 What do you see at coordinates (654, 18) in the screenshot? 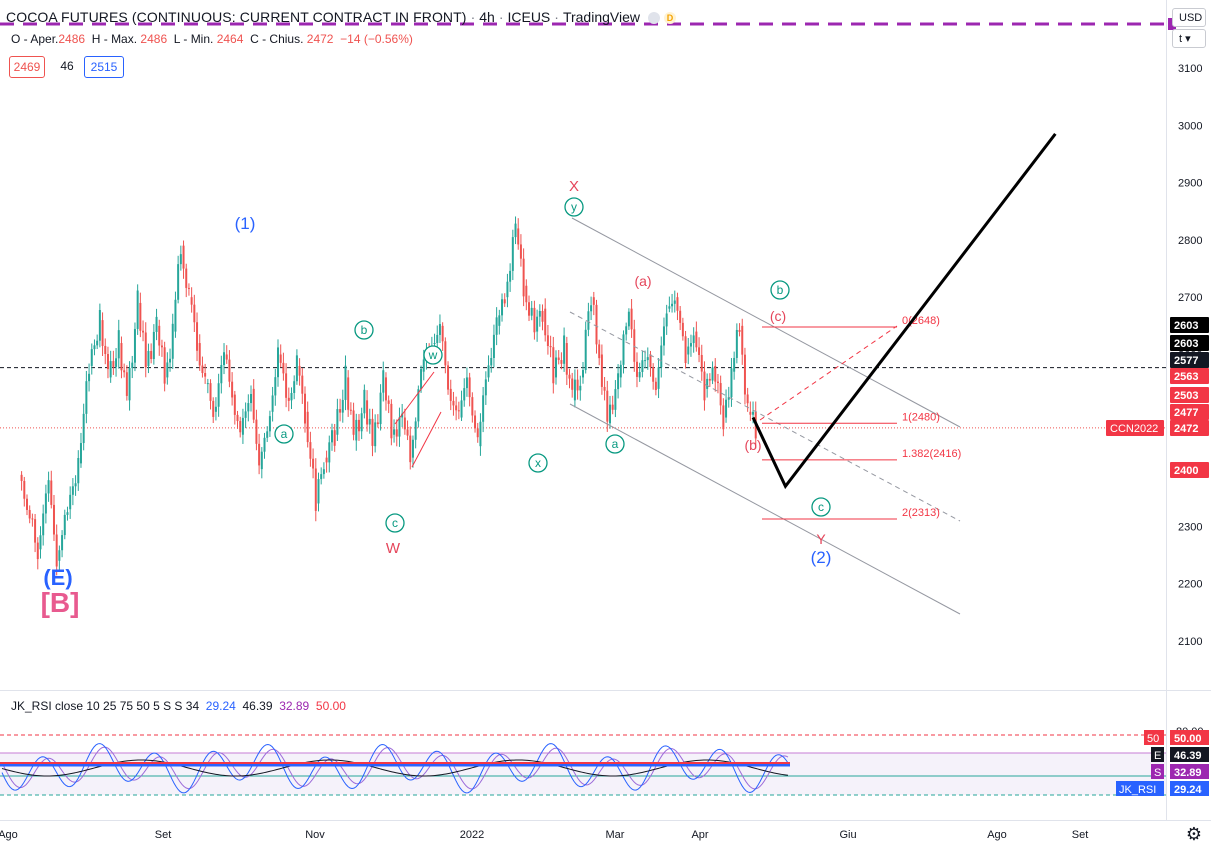
I see `market-status-icon` at bounding box center [654, 18].